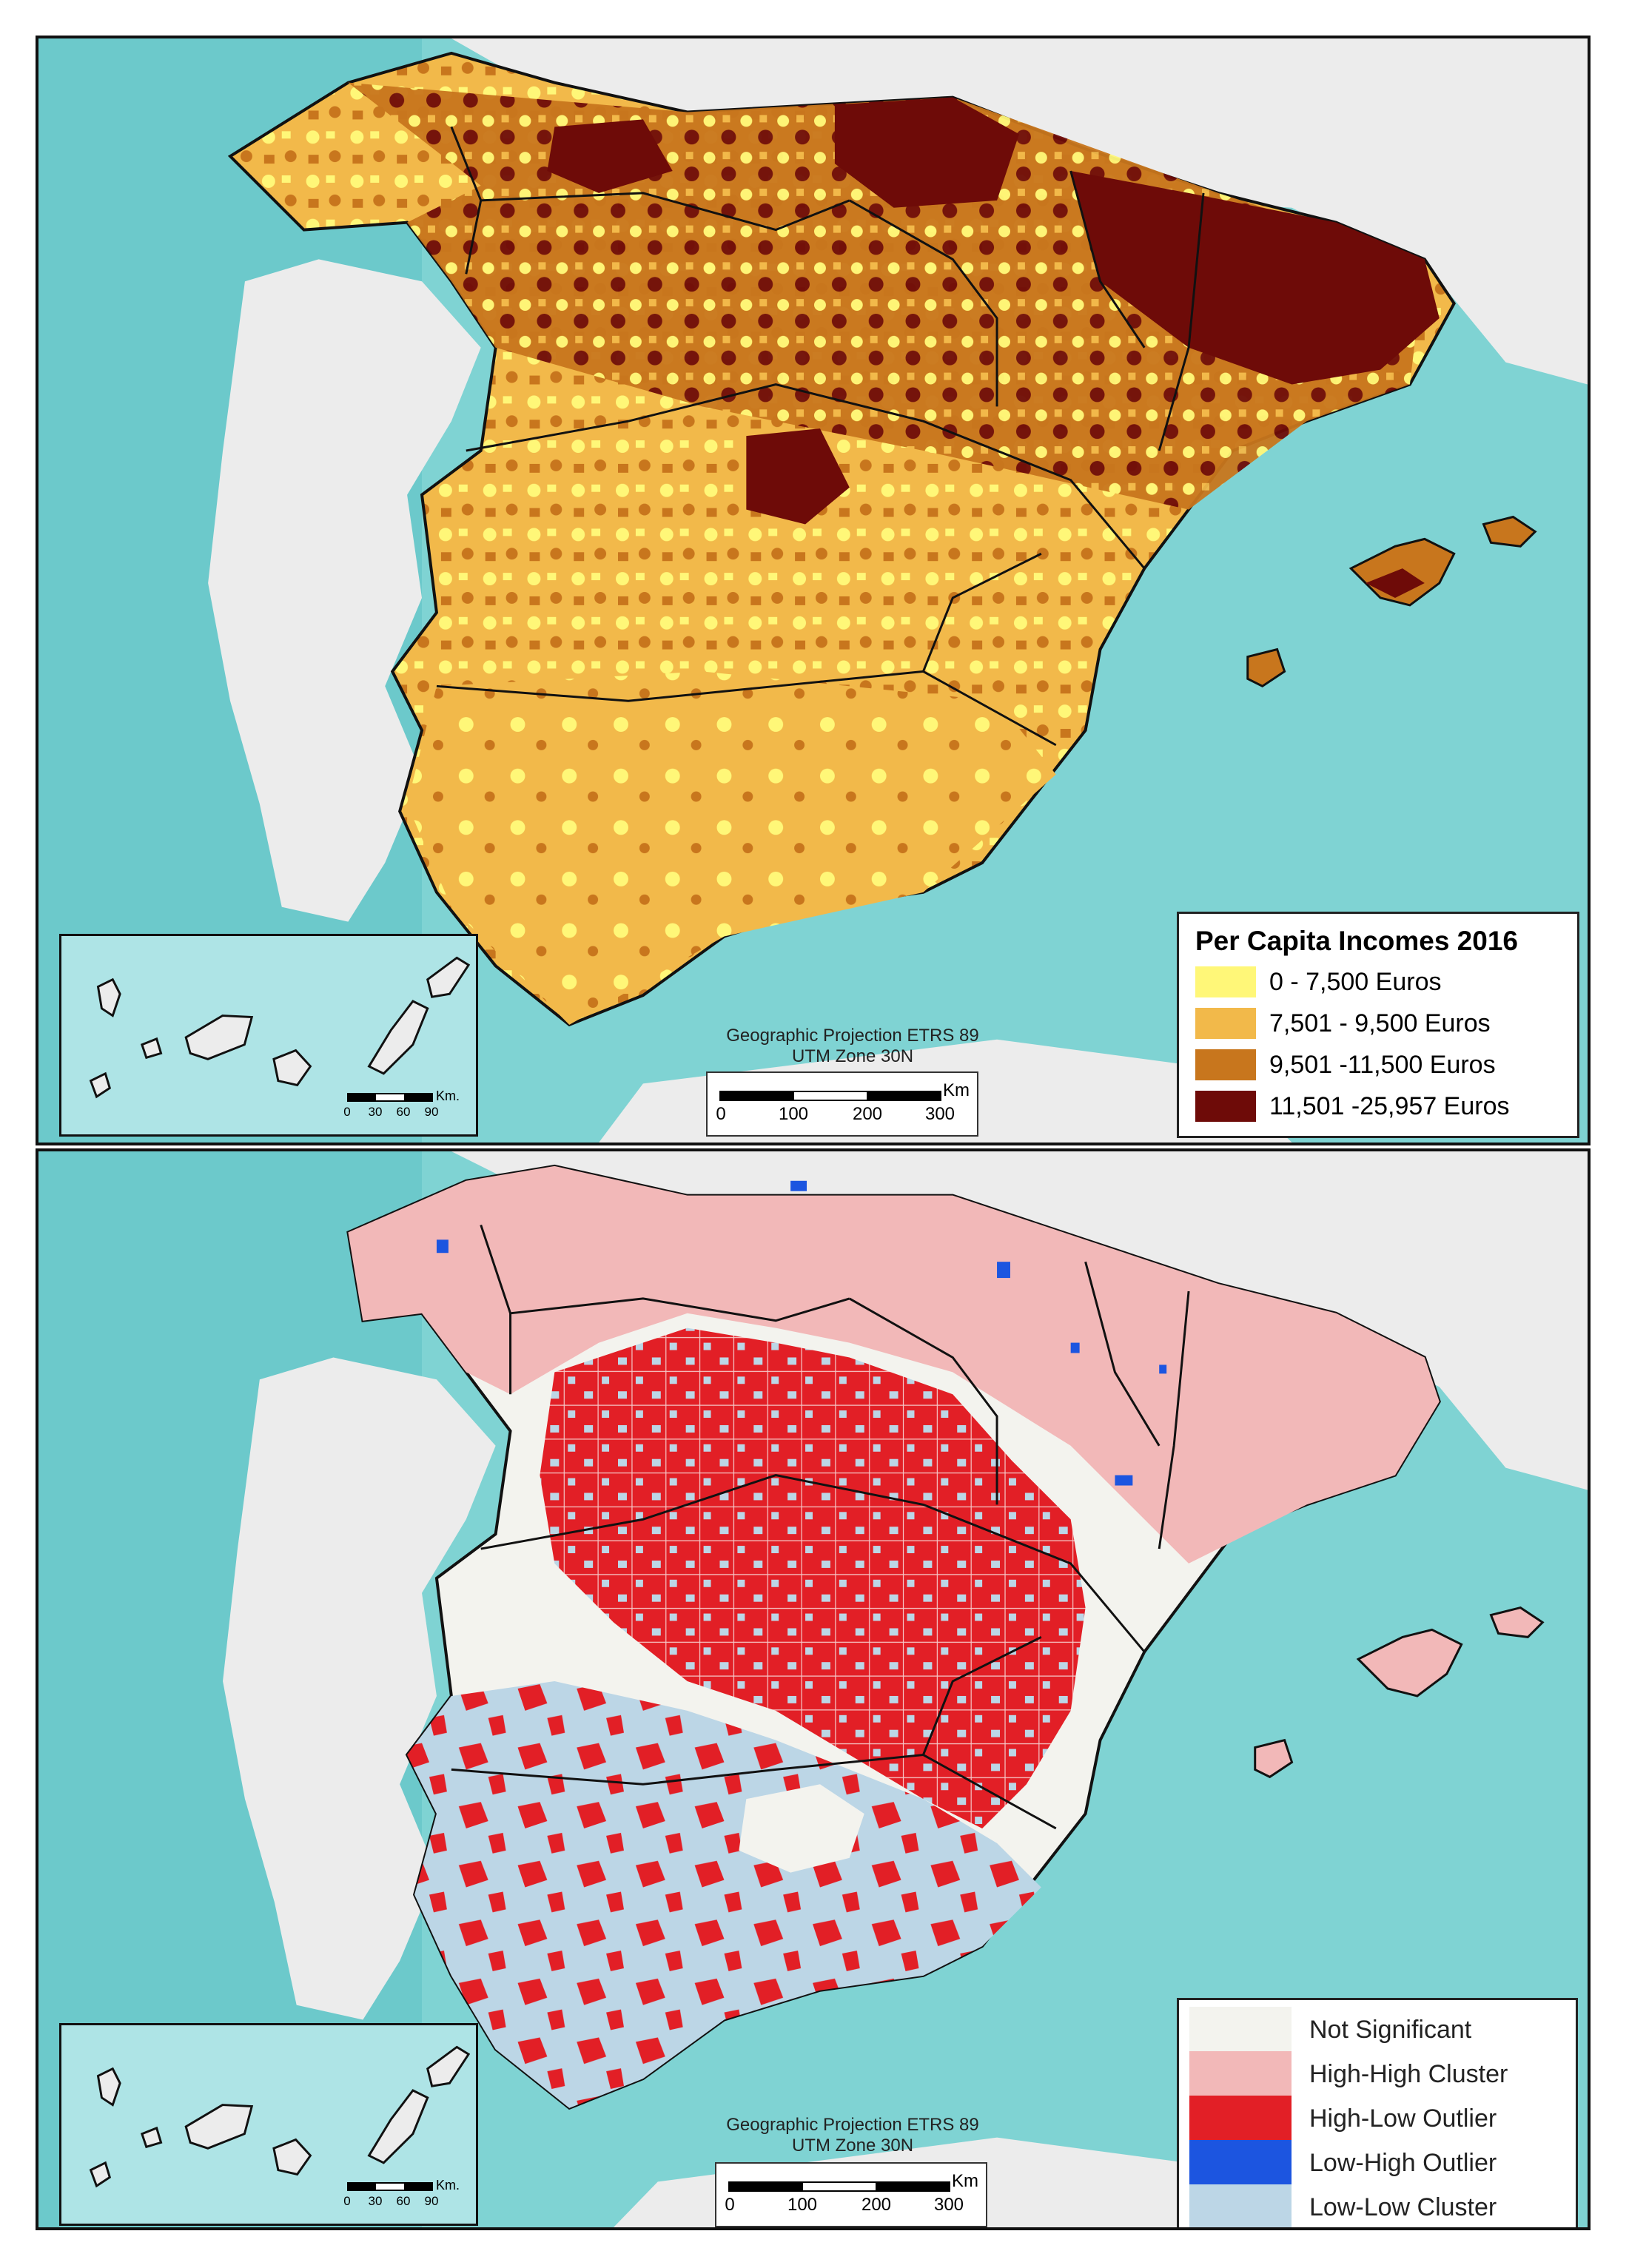 The width and height of the screenshot is (1629, 2268). What do you see at coordinates (1389, 1105) in the screenshot?
I see `legend-label: 11,501 -25,957 Euros` at bounding box center [1389, 1105].